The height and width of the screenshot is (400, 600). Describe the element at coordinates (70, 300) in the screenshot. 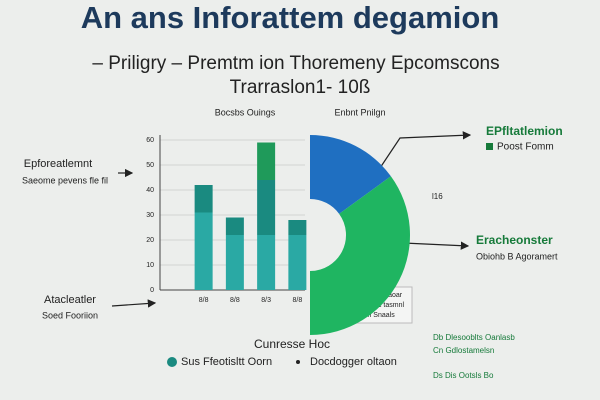

I see `annotation: Atacleatler` at that location.